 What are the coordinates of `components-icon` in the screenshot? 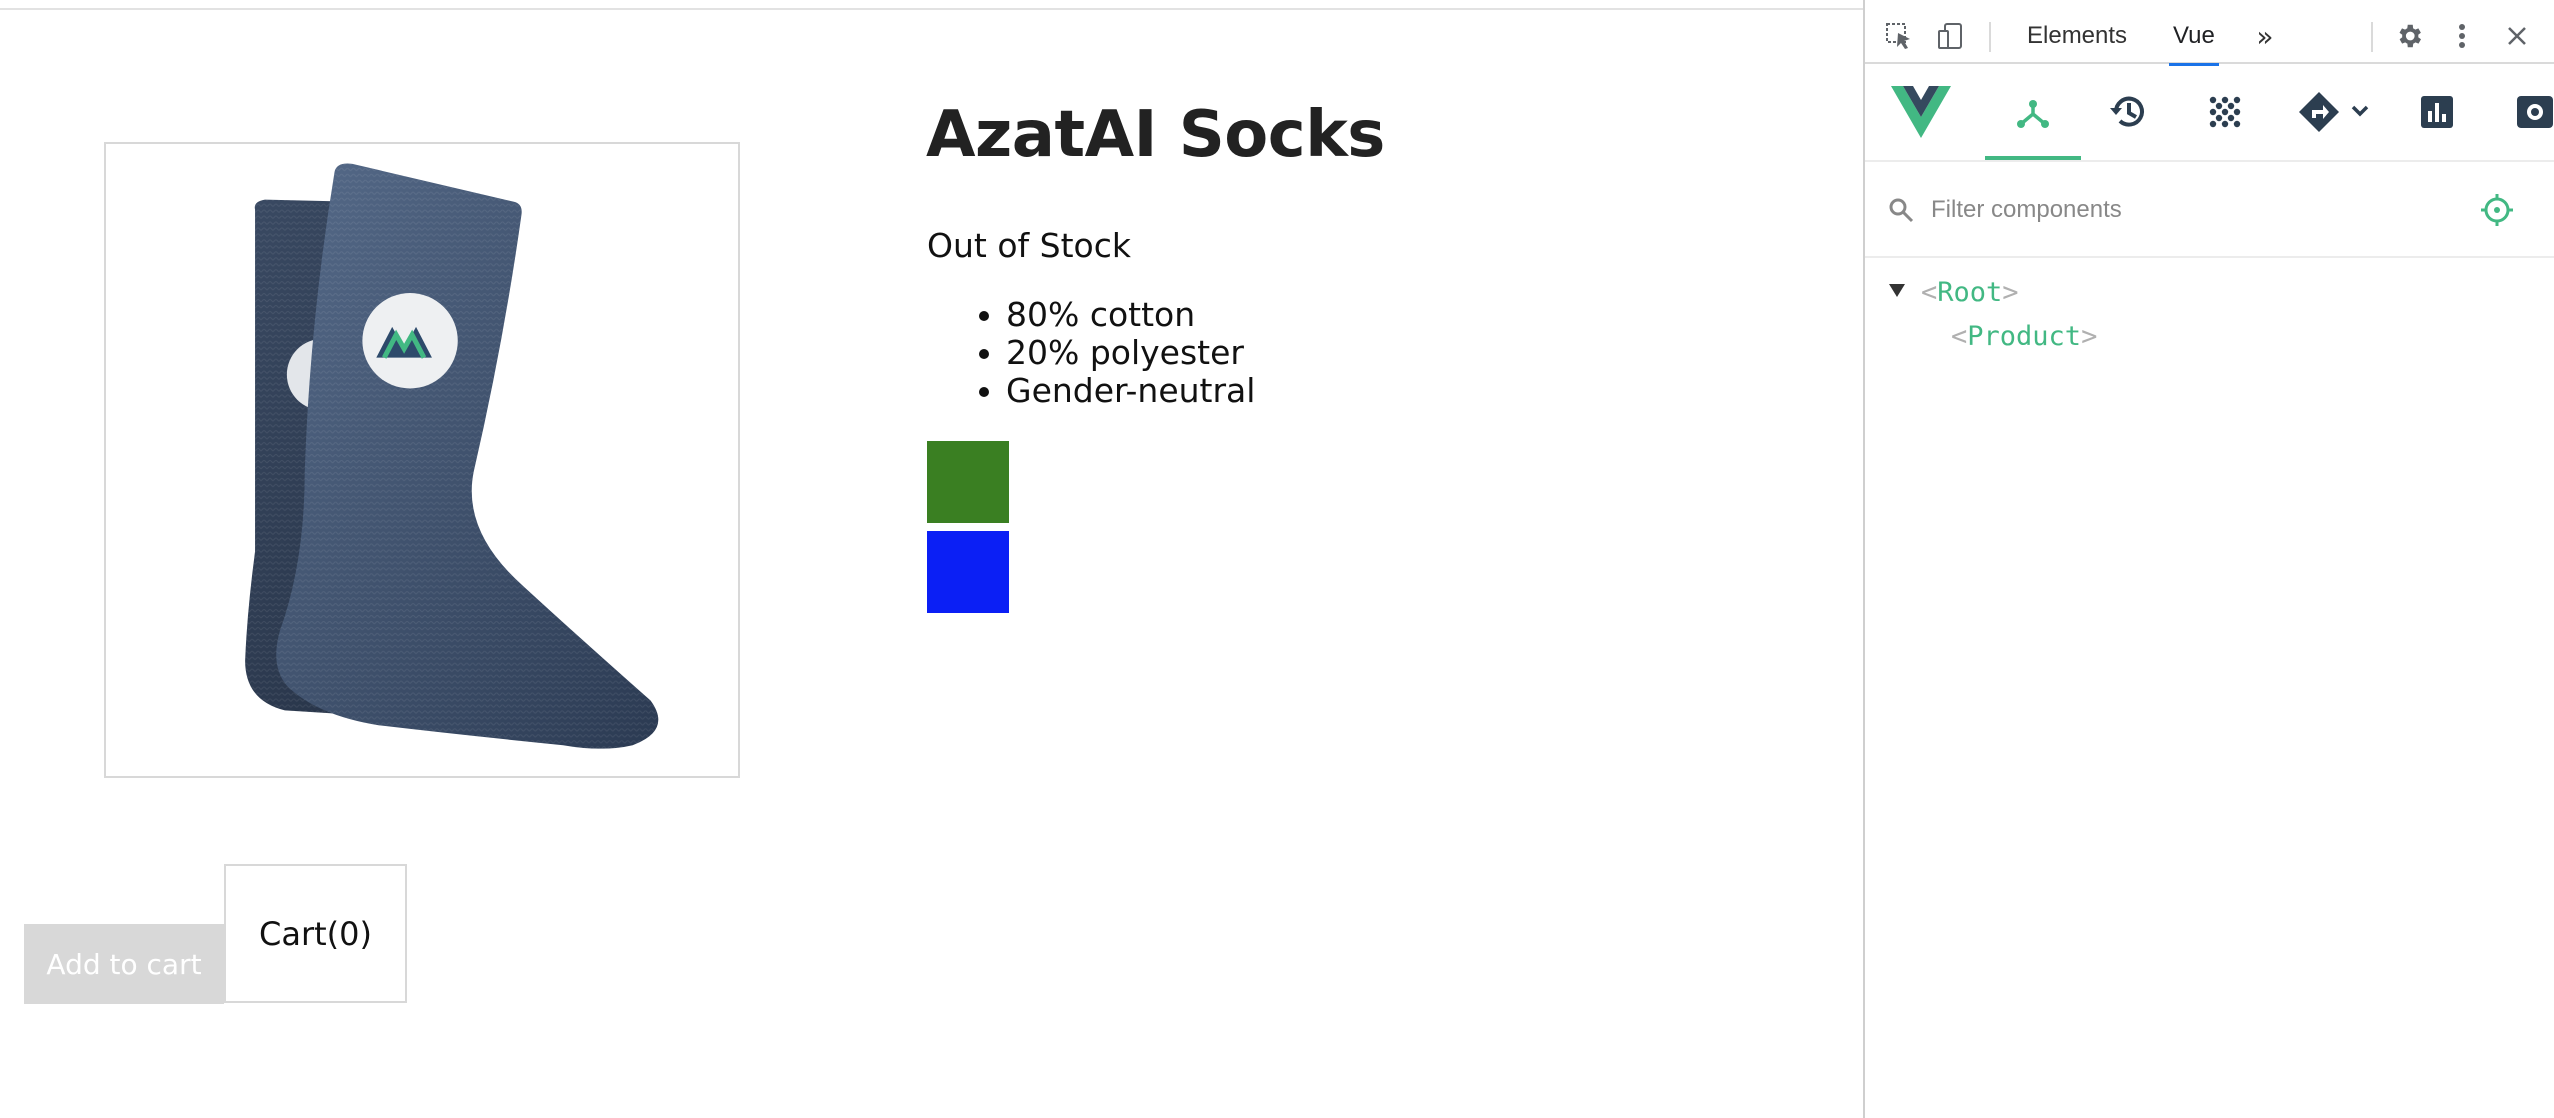 It's located at (2033, 112).